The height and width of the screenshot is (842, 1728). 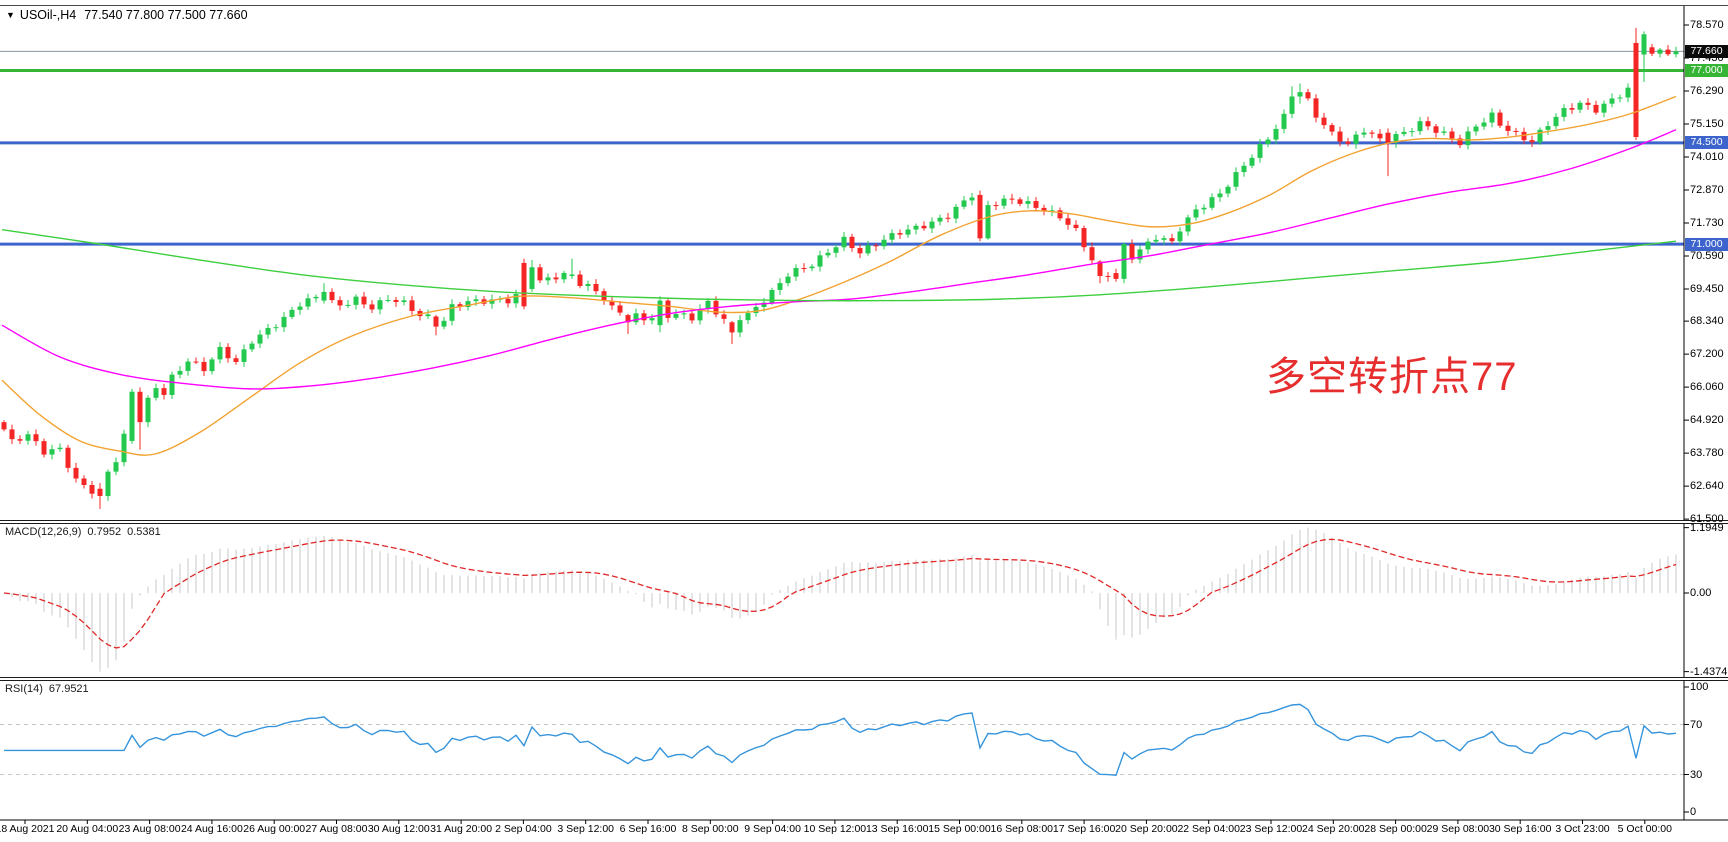 I want to click on price-tick-label: 61.500, so click(x=1707, y=519).